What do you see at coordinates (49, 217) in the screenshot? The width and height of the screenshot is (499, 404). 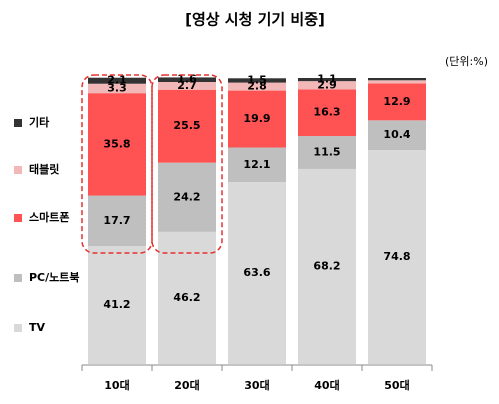 I see `legend-label: 스마트폰` at bounding box center [49, 217].